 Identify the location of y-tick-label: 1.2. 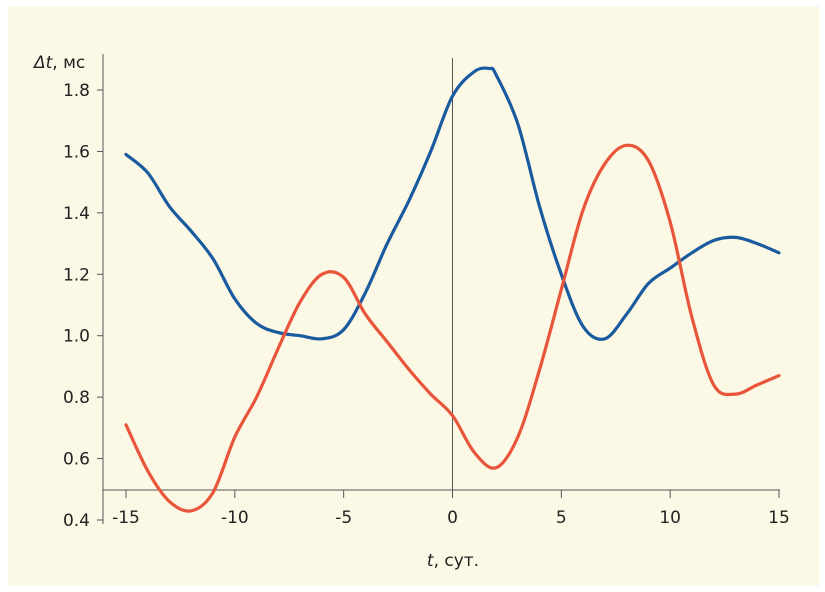
(76, 275).